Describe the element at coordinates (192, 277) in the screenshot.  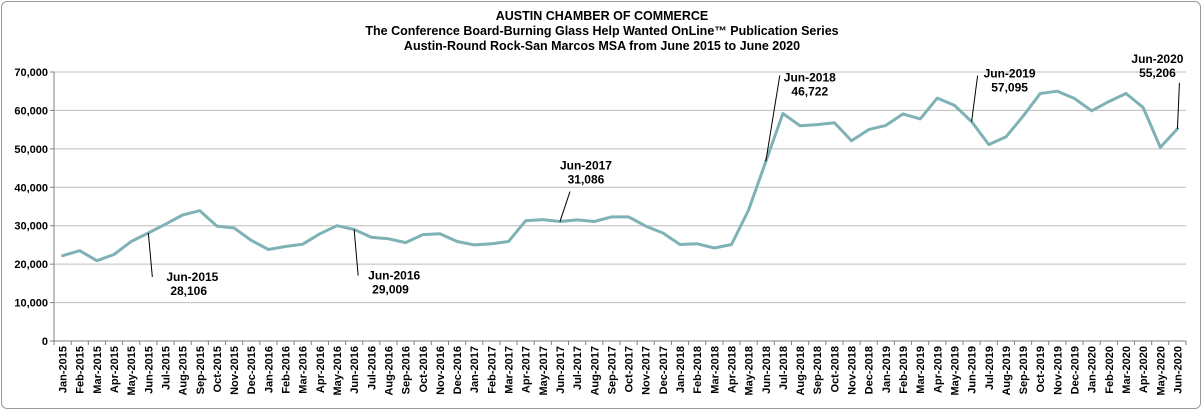
I see `annotation-label: Jun-2015` at that location.